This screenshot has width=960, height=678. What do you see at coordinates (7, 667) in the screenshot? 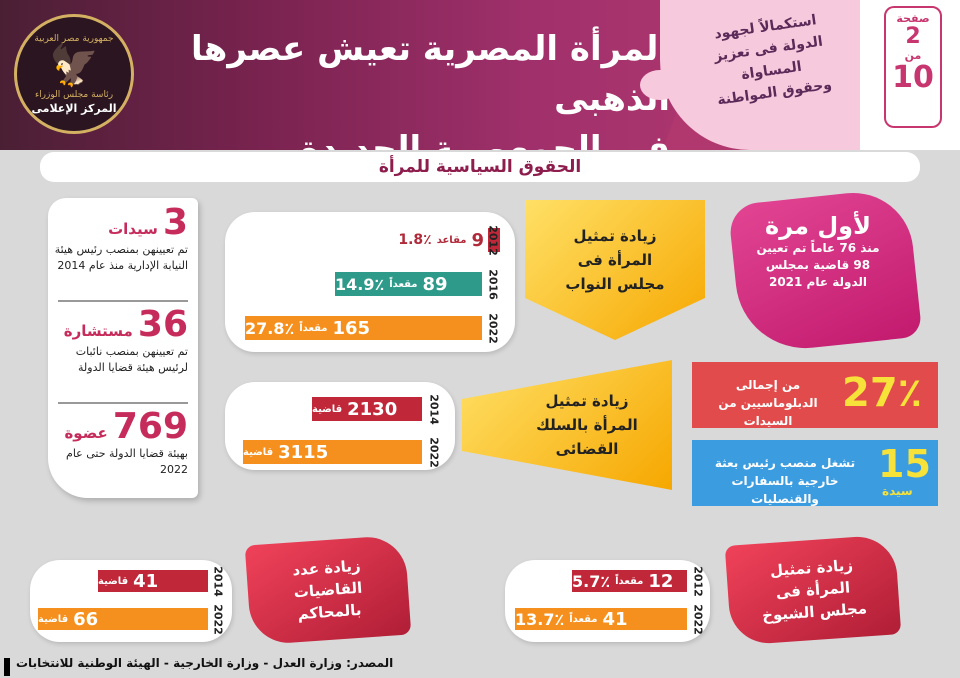
I see `footer-accent` at bounding box center [7, 667].